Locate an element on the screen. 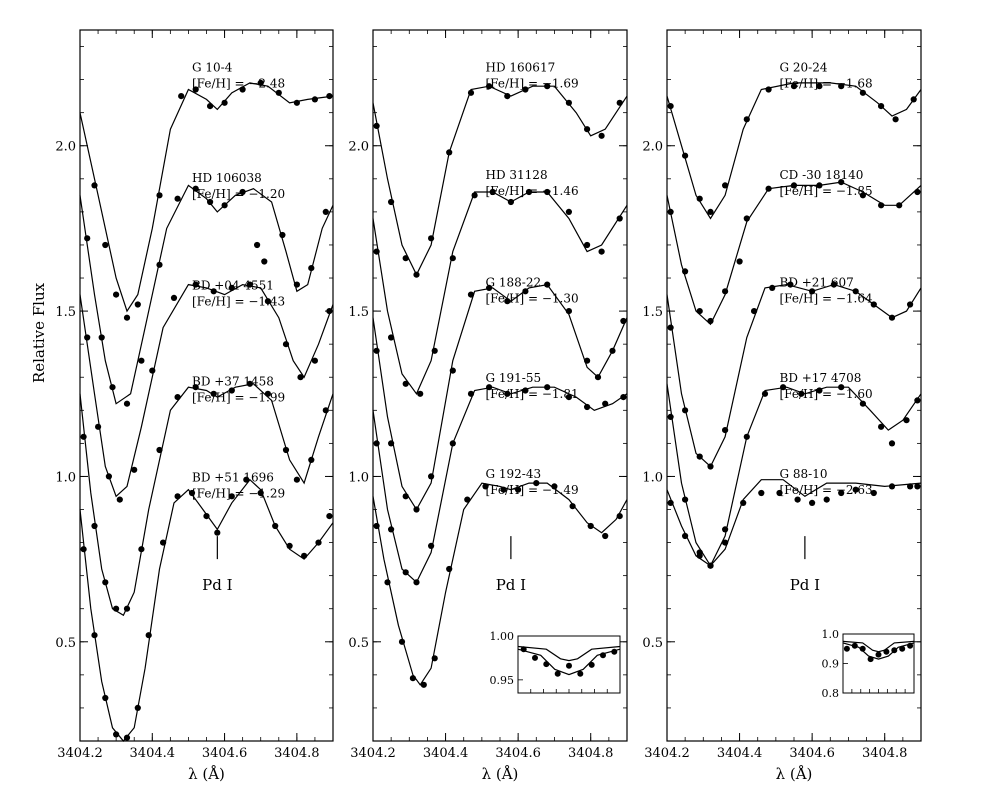  inset-y-tick-label: 0.8 is located at coordinates (831, 693).